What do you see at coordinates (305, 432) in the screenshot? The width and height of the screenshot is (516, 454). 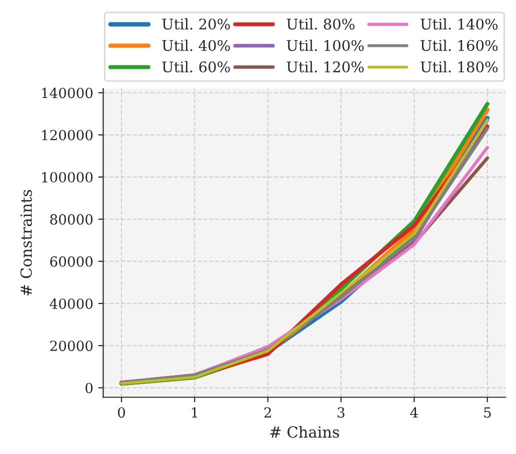 I see `x-axis-title: # Chains` at bounding box center [305, 432].